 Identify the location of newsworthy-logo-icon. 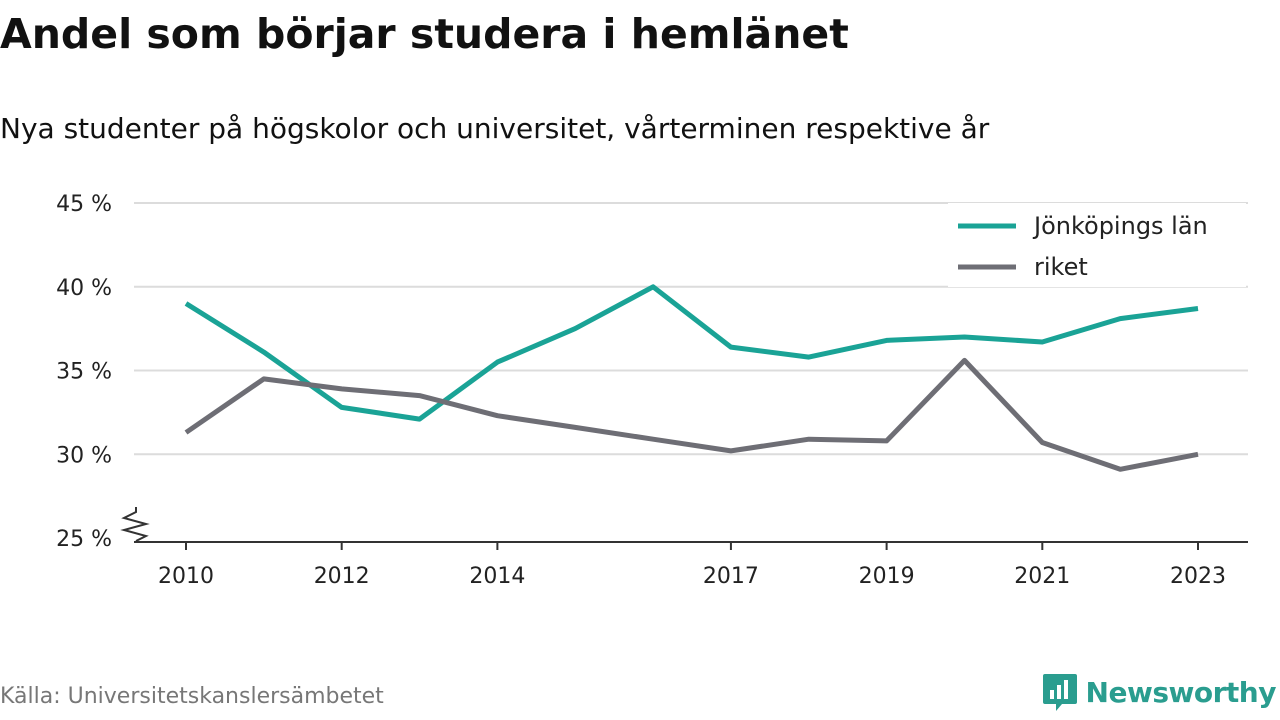
(1059, 692).